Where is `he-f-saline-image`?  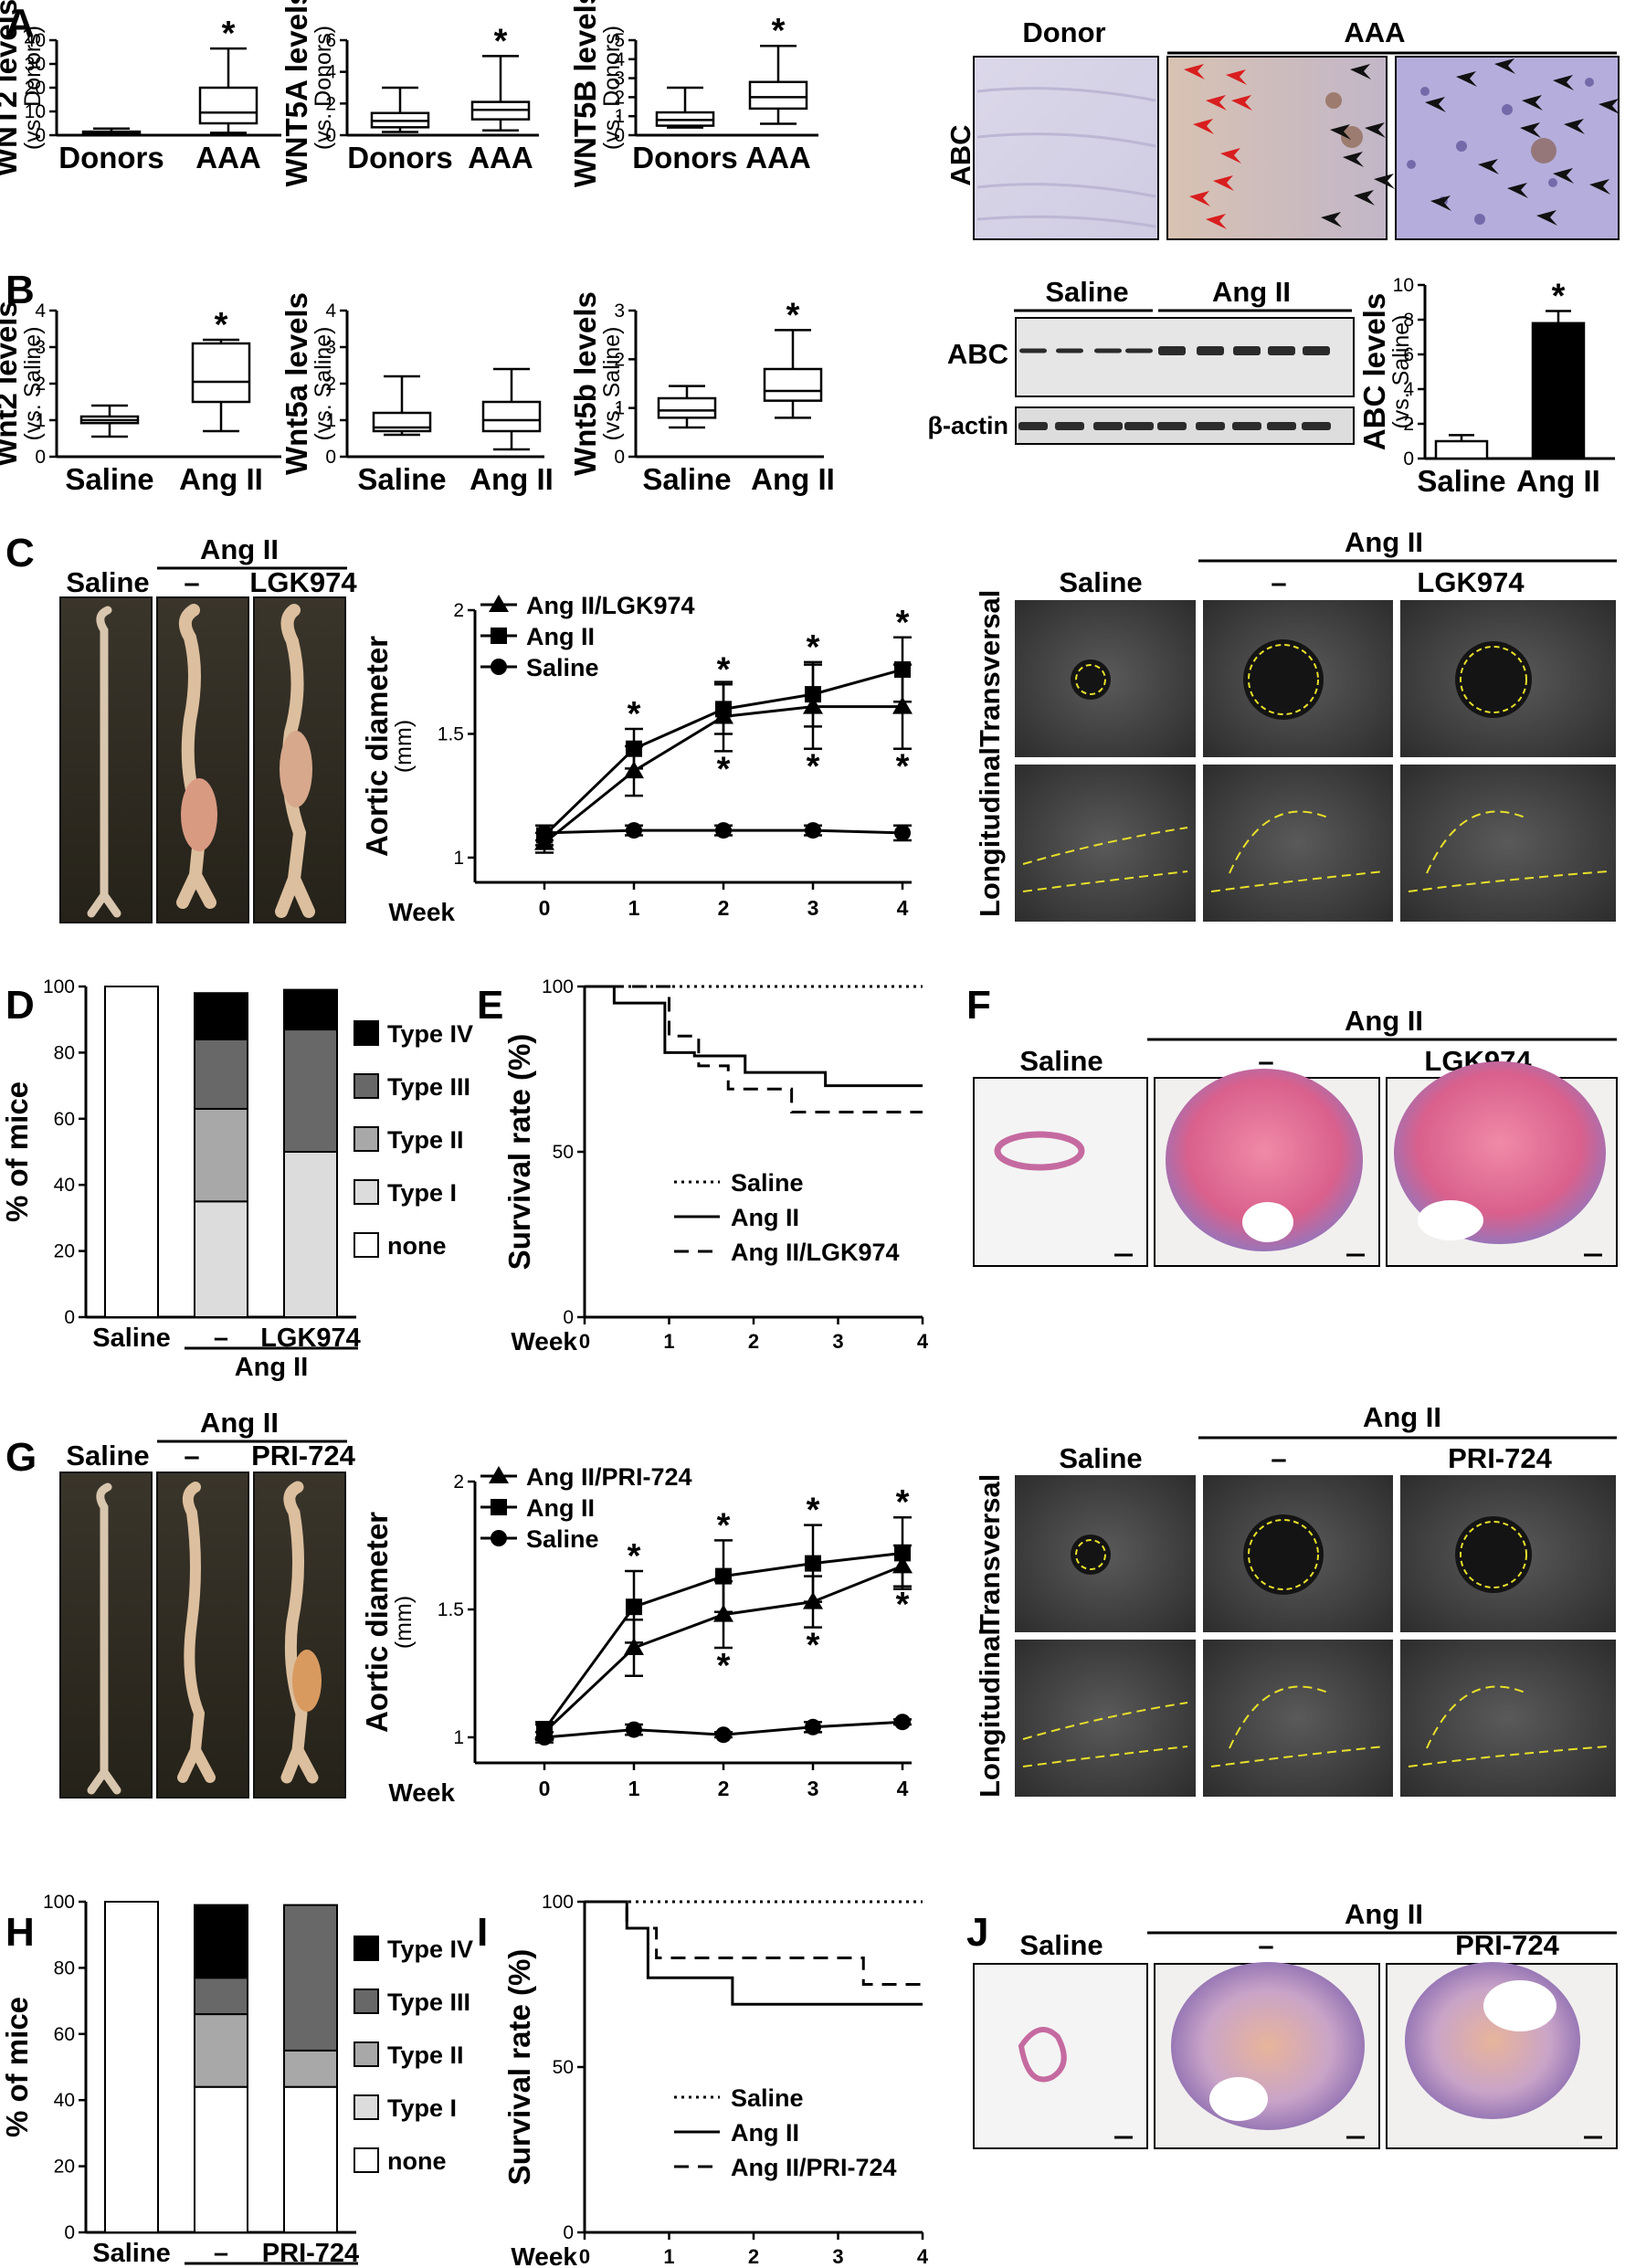
he-f-saline-image is located at coordinates (1060, 1172).